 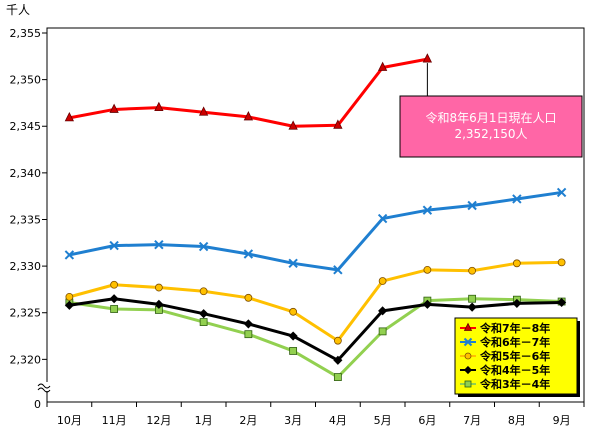 I want to click on annotation-layer: 令和8年6月1日現在人口 2,352,150人, so click(x=491, y=110).